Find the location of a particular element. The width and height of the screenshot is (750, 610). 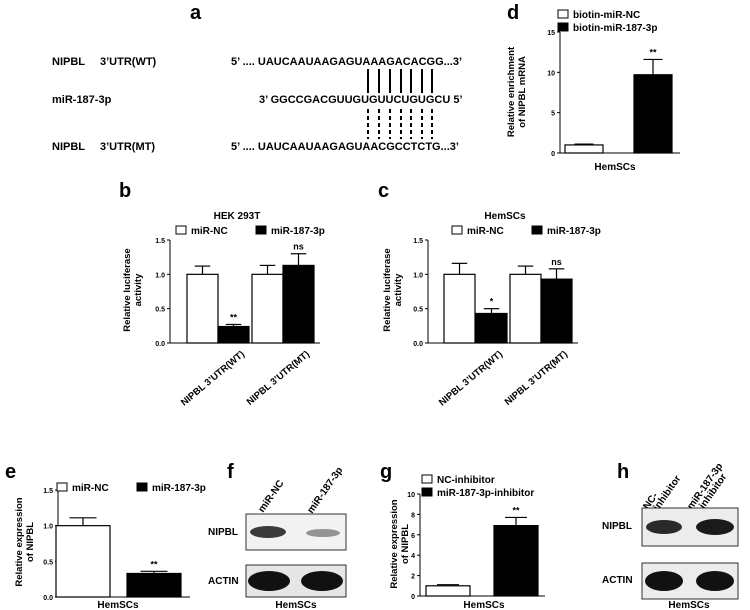

mt-utr-kind: 3’UTR(MT) is located at coordinates (127, 147).